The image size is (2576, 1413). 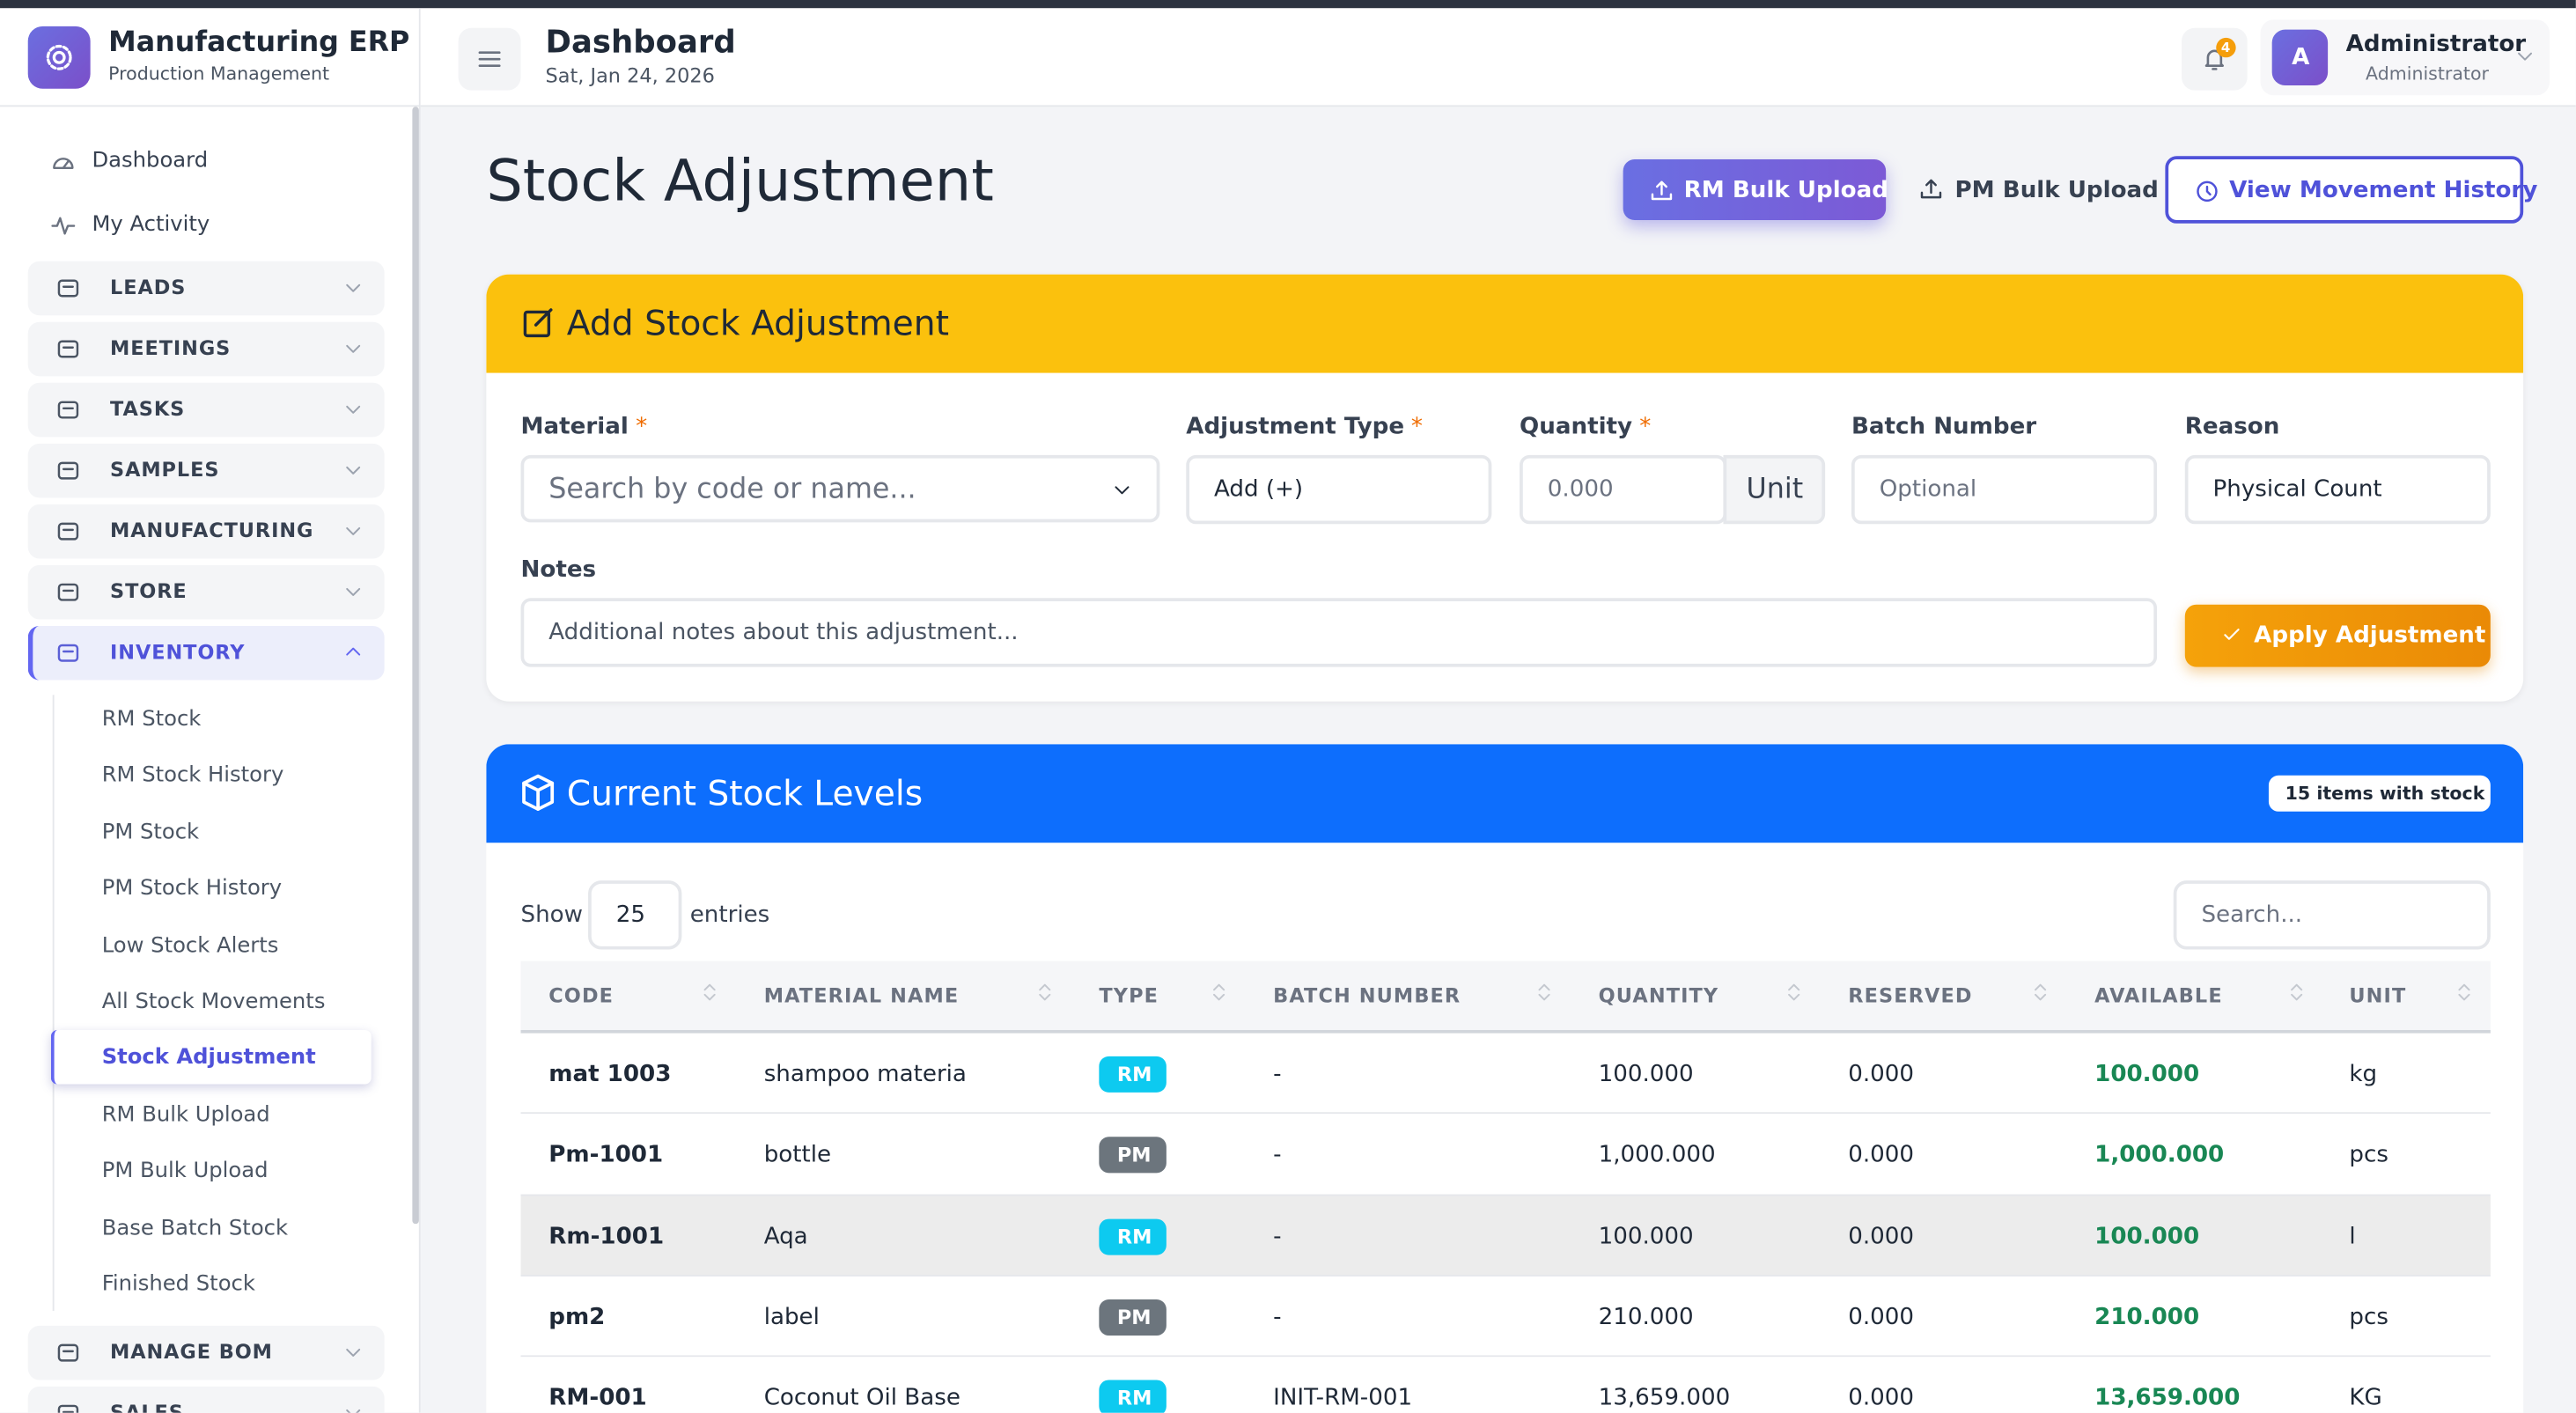 What do you see at coordinates (209, 1058) in the screenshot?
I see `sidebar-item: Stock Adjustment` at bounding box center [209, 1058].